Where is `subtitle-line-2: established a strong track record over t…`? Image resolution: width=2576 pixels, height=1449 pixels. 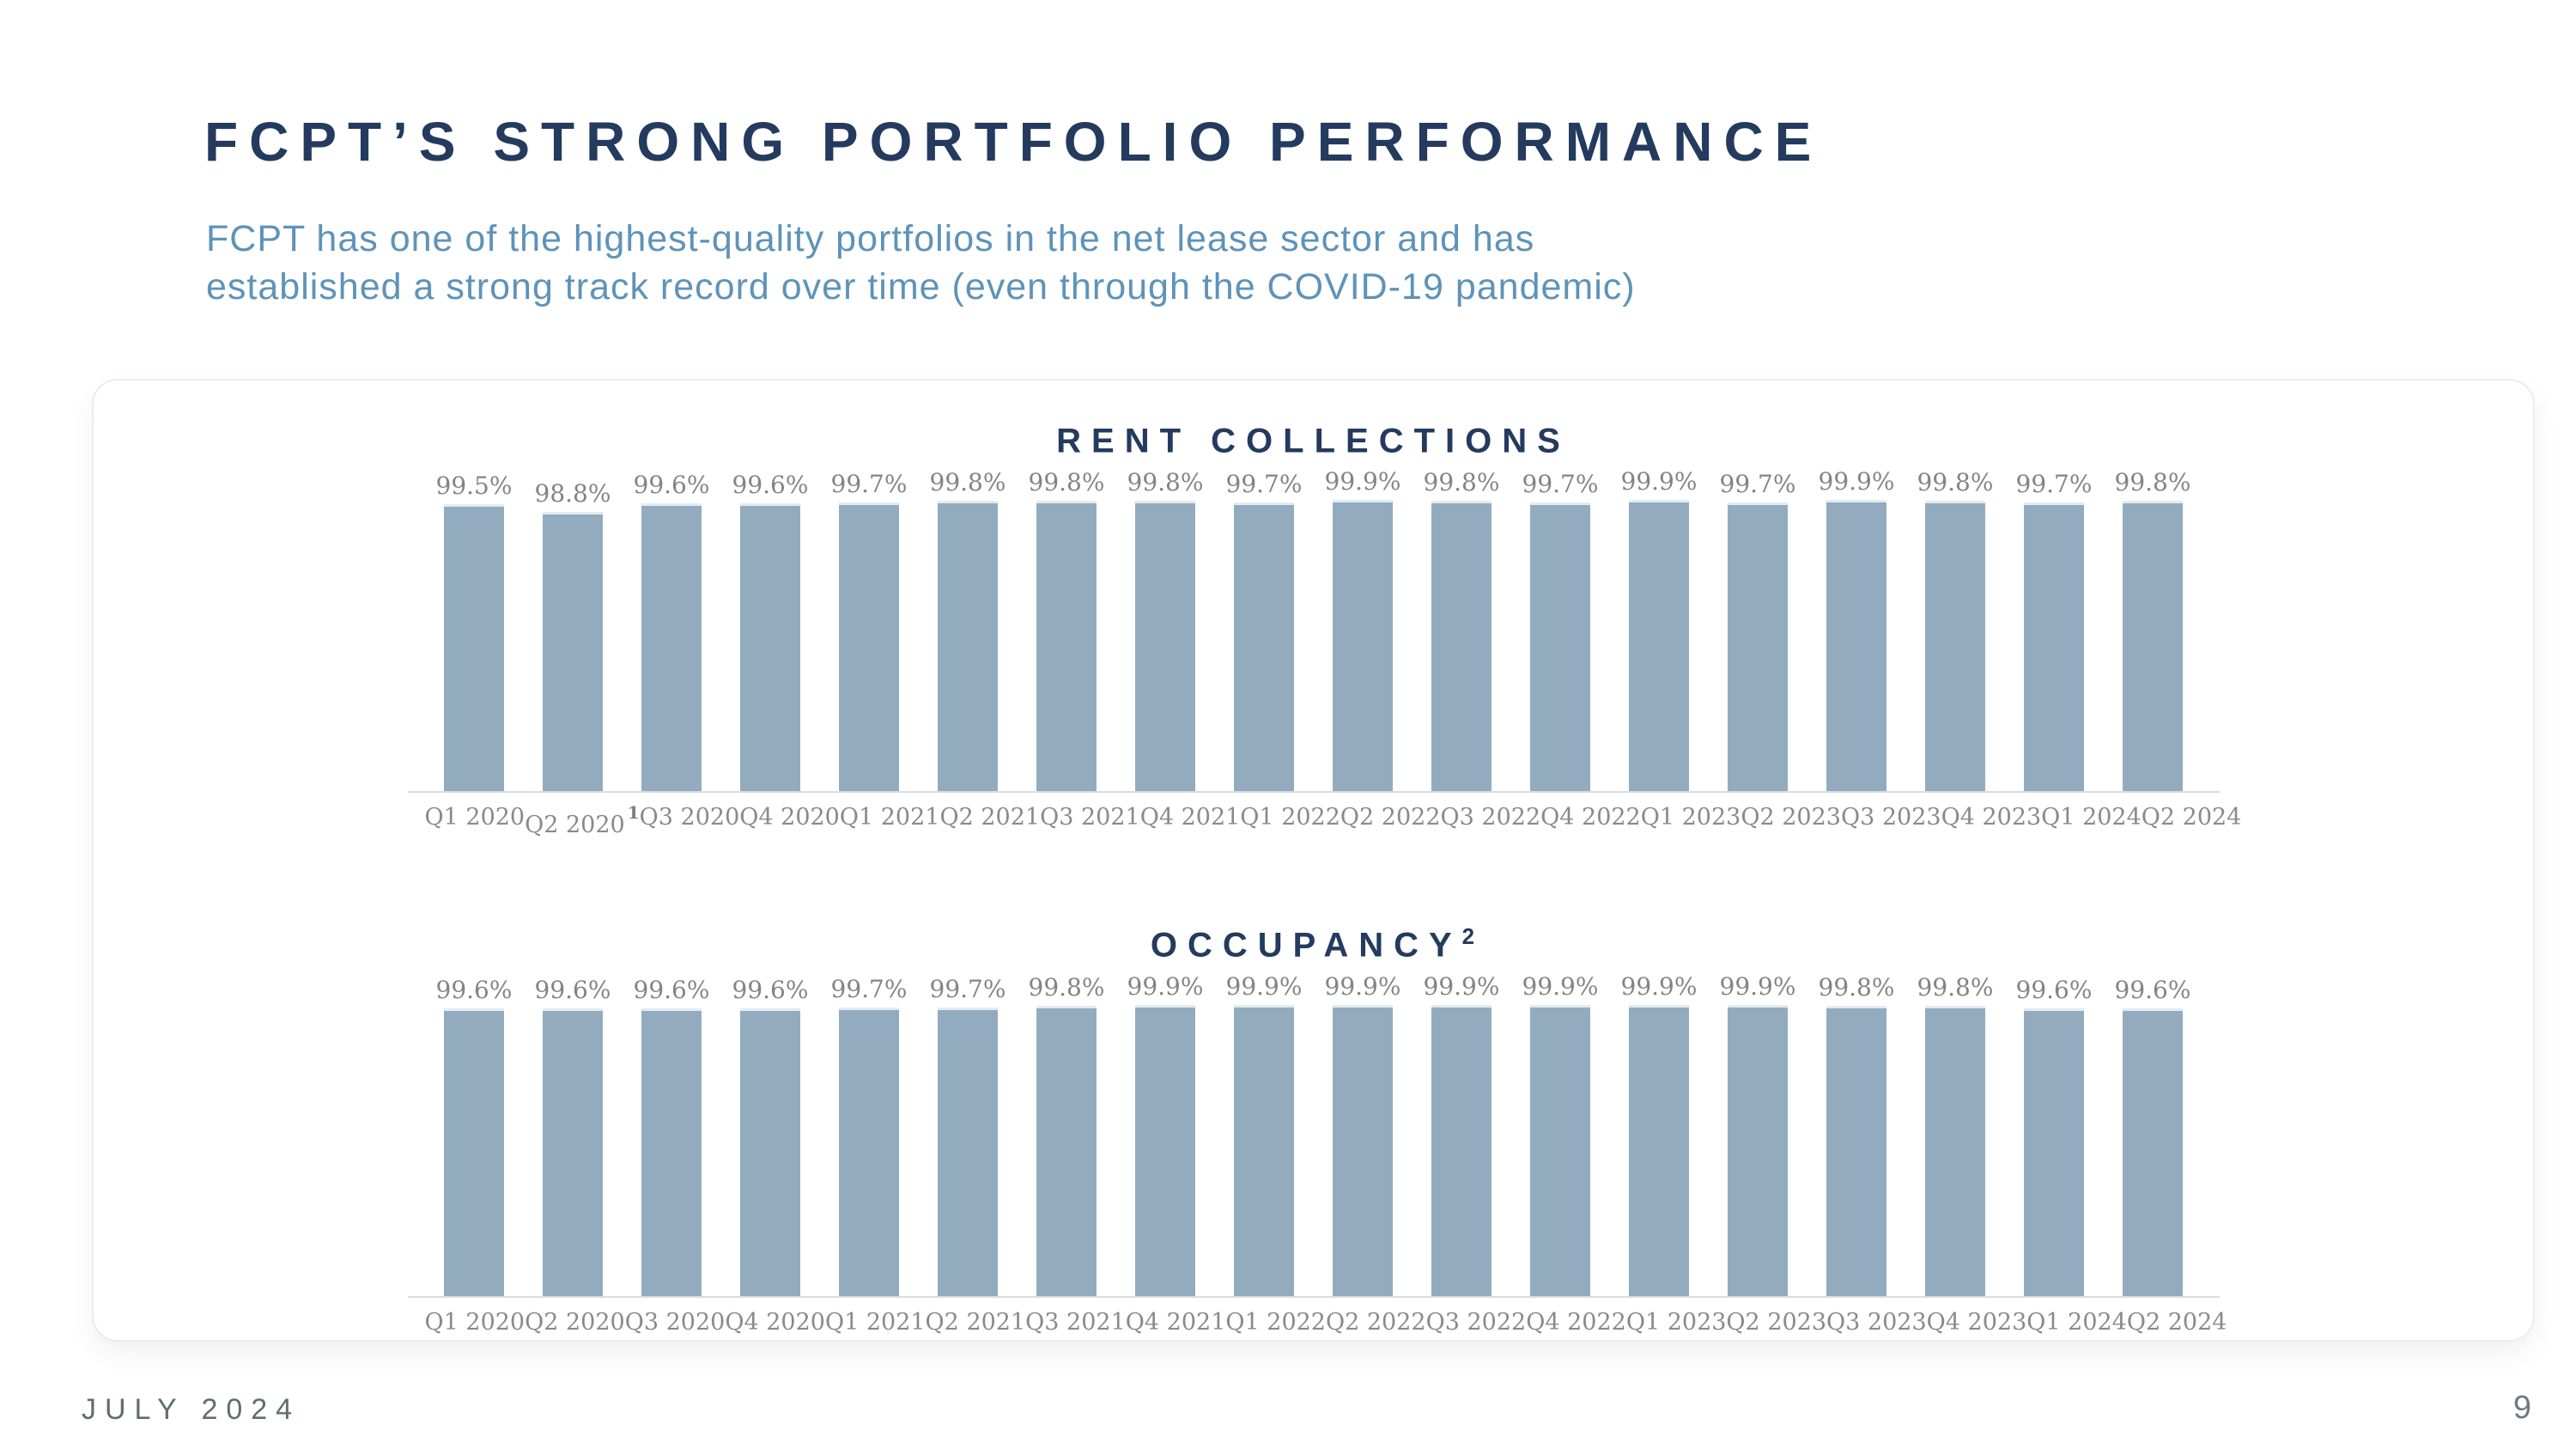 subtitle-line-2: established a strong track record over t… is located at coordinates (921, 286).